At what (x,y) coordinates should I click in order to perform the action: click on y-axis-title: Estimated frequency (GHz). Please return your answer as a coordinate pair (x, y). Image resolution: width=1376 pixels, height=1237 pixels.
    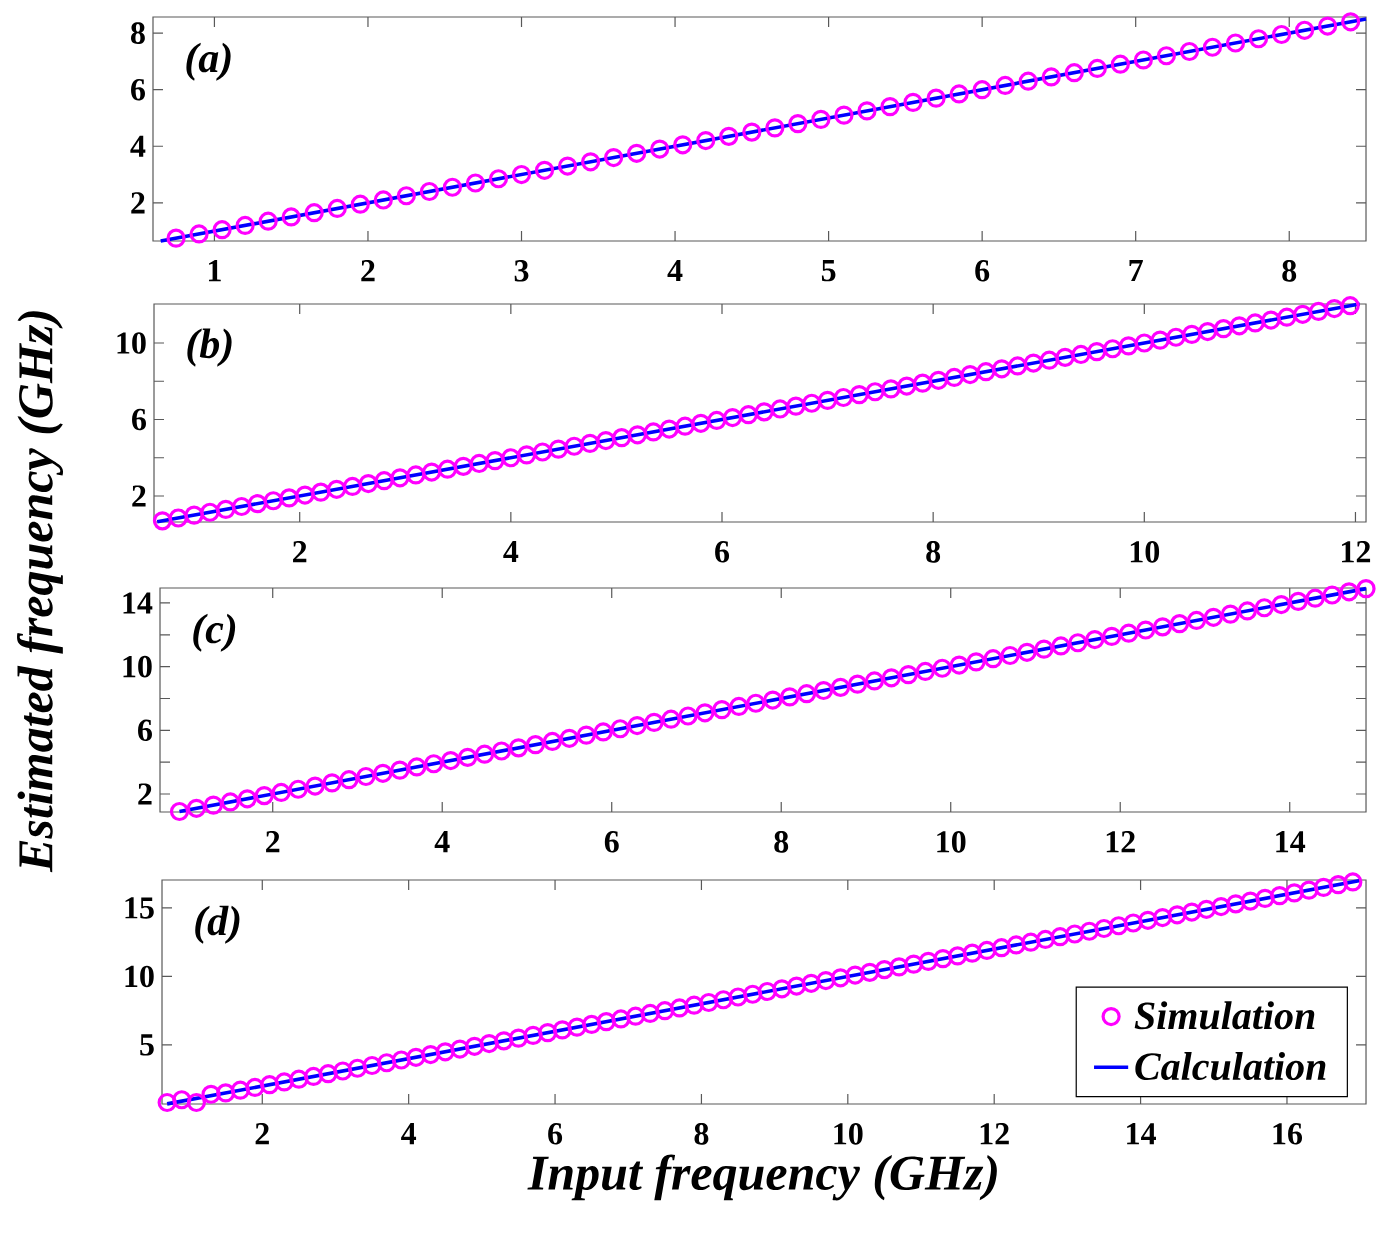
    Looking at the image, I should click on (40, 592).